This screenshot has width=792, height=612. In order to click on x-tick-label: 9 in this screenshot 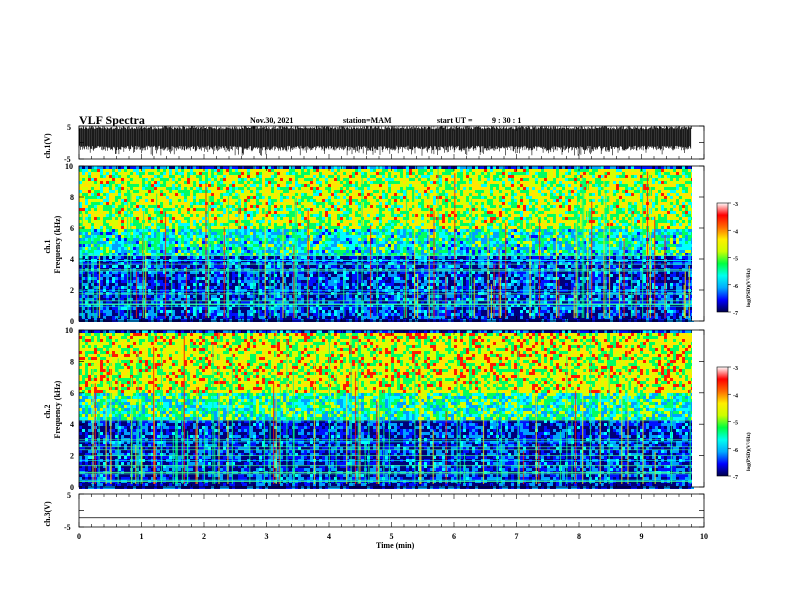, I will do `click(642, 536)`.